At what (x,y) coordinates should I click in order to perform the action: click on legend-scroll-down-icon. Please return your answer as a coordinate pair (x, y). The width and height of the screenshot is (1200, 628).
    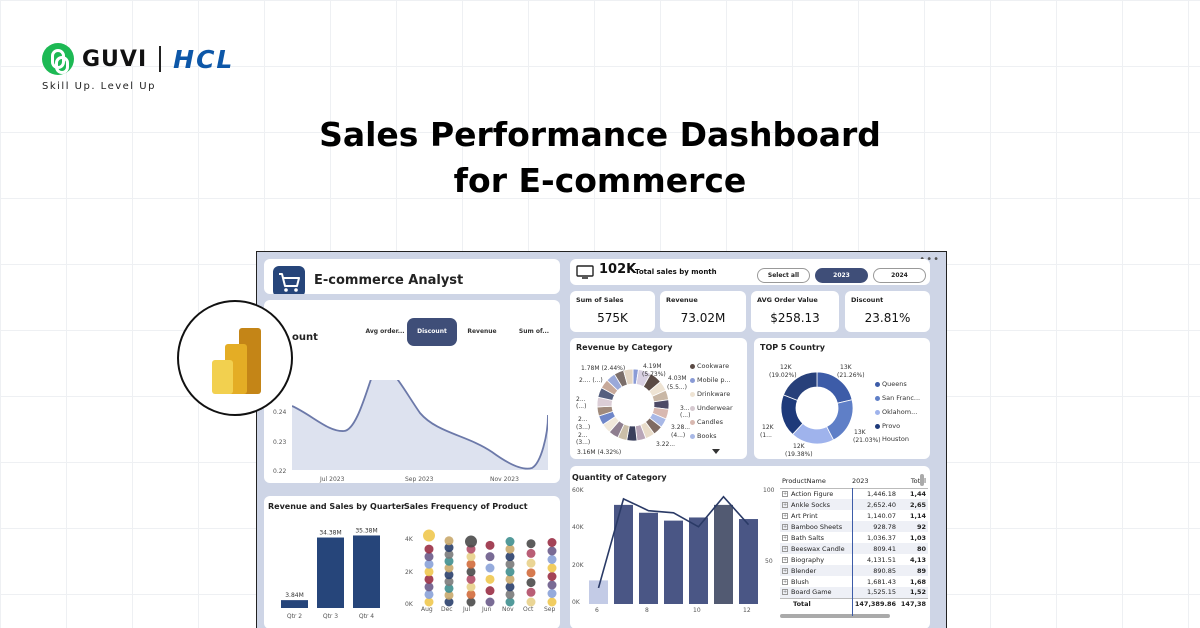
    Looking at the image, I should click on (716, 452).